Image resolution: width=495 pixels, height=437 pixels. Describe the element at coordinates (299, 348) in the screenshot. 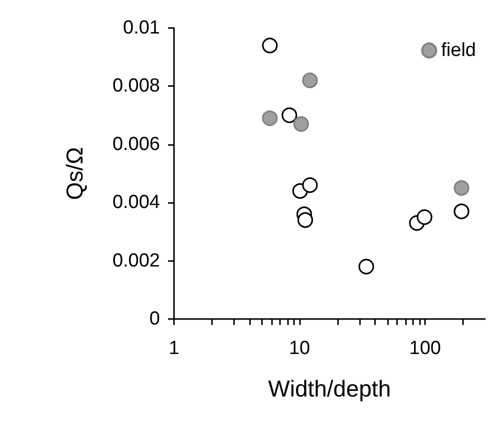

I see `x-tick-label: 10` at that location.